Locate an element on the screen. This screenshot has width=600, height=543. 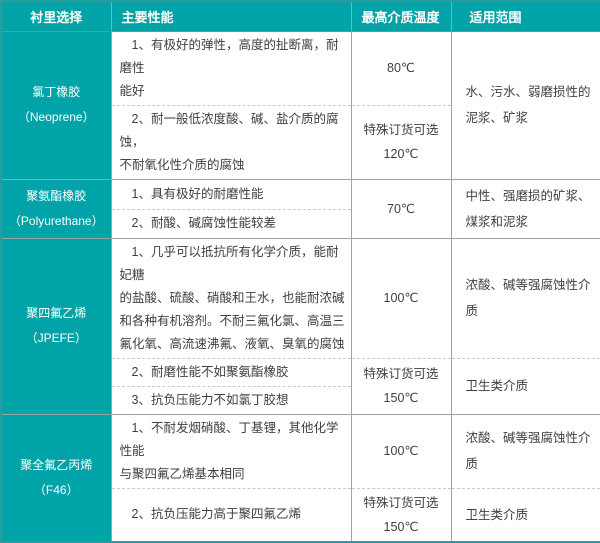
table-row: 2、耐酸、碱腐蚀性能较差 is located at coordinates (300, 223).